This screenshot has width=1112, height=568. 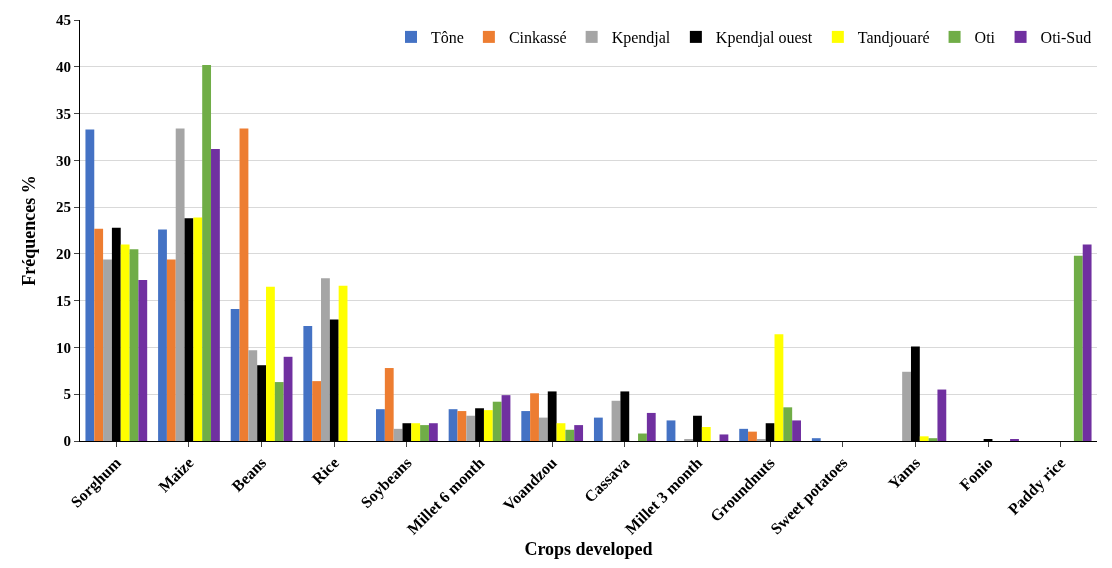 I want to click on x-tick-label: Rice, so click(x=325, y=470).